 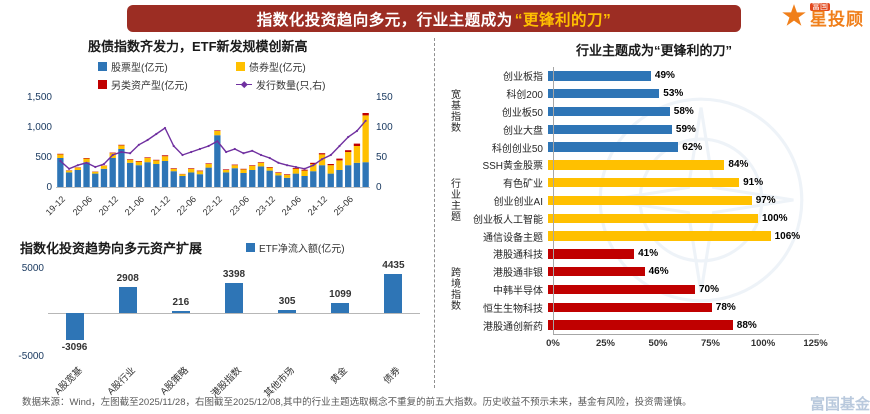 What do you see at coordinates (139, 68) in the screenshot?
I see `legend-label: 股票型(亿元)` at bounding box center [139, 68].